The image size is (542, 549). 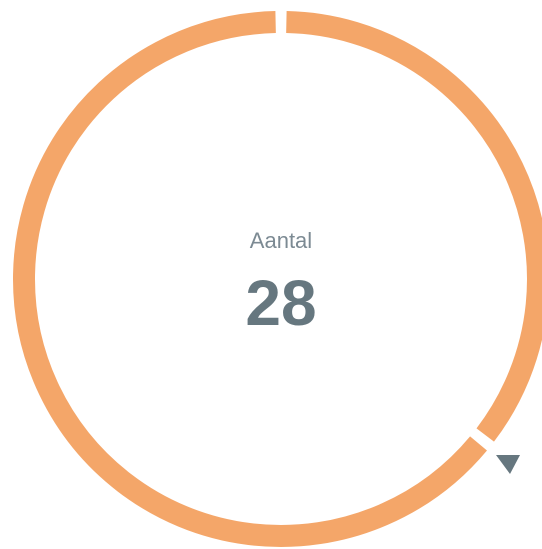 What do you see at coordinates (281, 240) in the screenshot?
I see `center-label: Aantal` at bounding box center [281, 240].